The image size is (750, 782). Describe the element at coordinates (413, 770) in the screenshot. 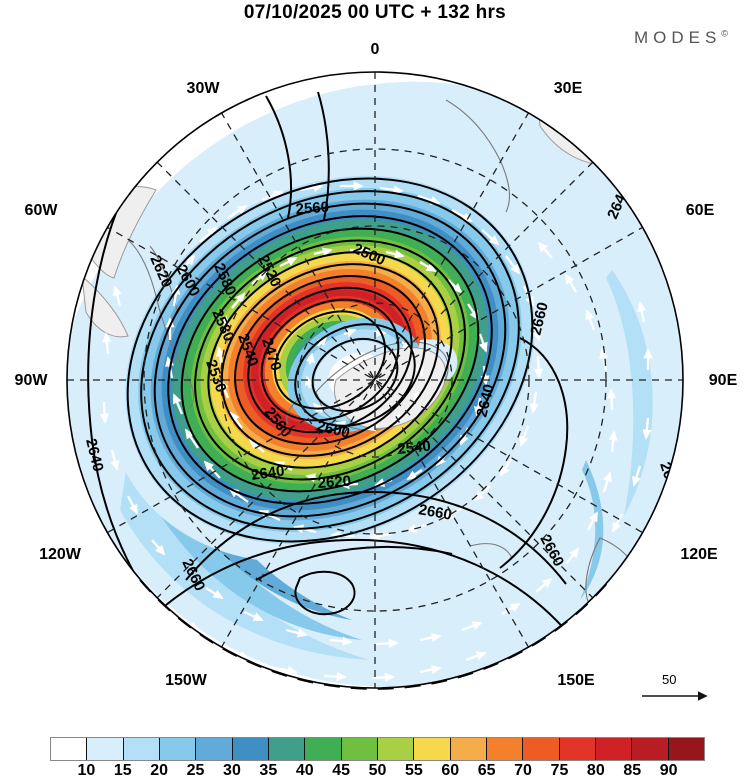

I see `colorbar-tick-label: 55` at that location.